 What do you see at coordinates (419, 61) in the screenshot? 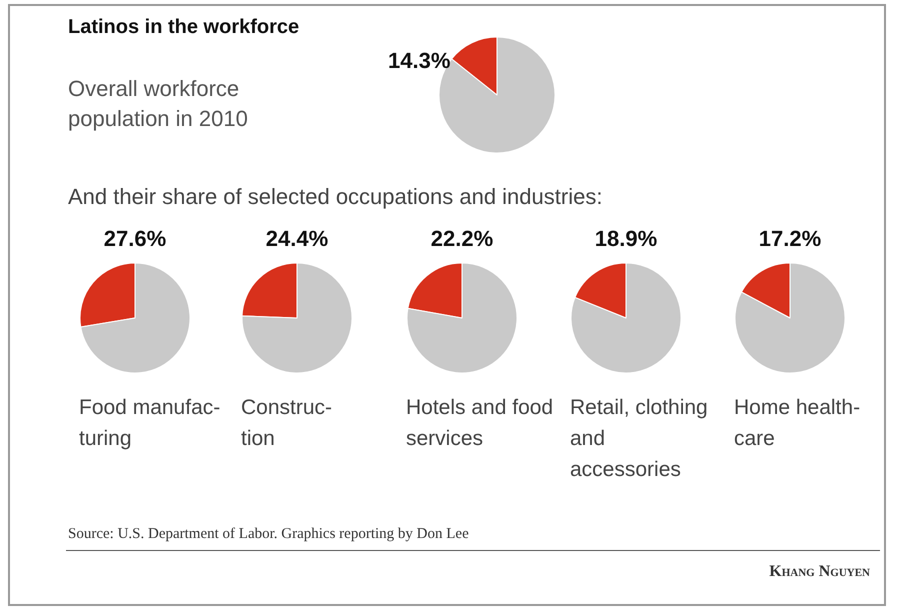
I see `data-label: 14.3%` at bounding box center [419, 61].